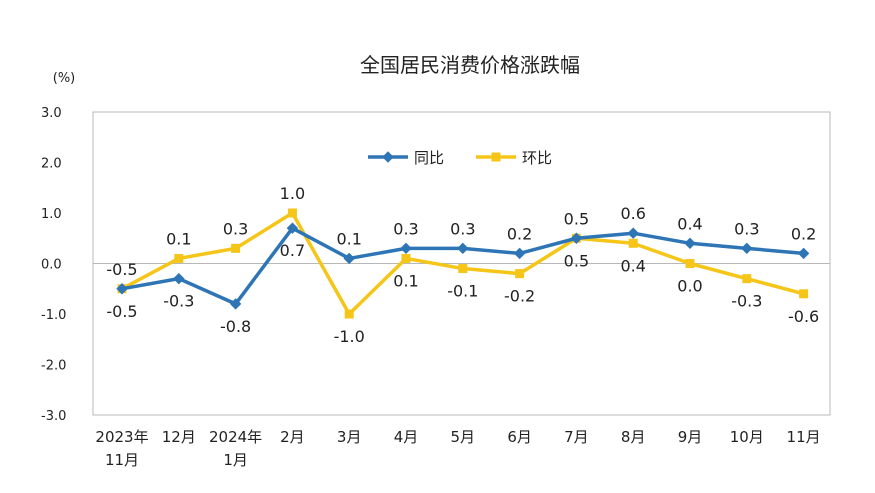 This screenshot has height=493, width=875. What do you see at coordinates (747, 437) in the screenshot?
I see `x-category-label: 10月` at bounding box center [747, 437].